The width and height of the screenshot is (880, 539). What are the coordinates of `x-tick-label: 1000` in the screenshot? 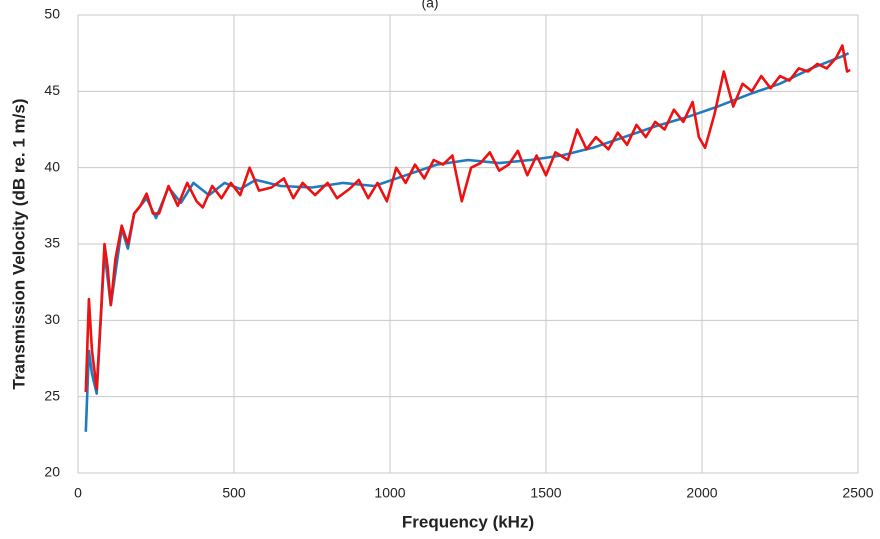 It's located at (389, 493).